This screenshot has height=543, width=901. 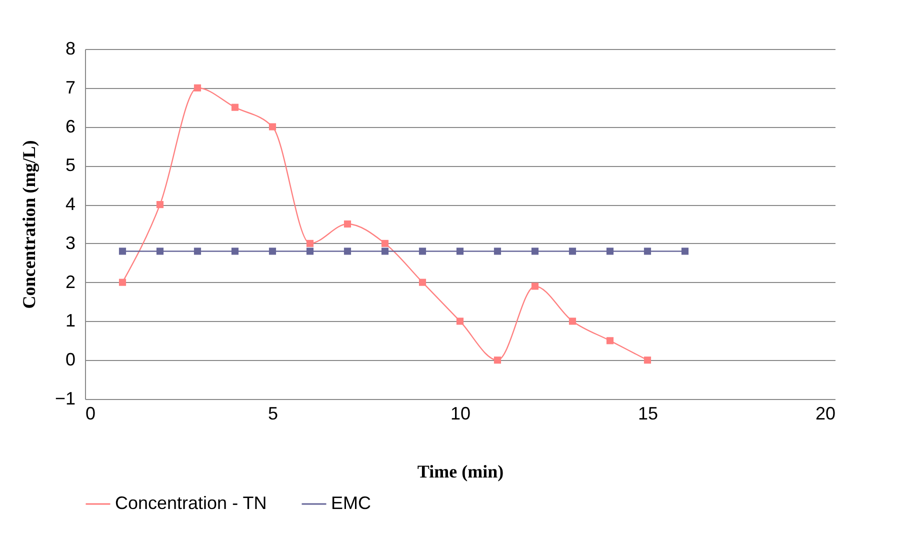 What do you see at coordinates (70, 126) in the screenshot?
I see `y-tick-label: 6` at bounding box center [70, 126].